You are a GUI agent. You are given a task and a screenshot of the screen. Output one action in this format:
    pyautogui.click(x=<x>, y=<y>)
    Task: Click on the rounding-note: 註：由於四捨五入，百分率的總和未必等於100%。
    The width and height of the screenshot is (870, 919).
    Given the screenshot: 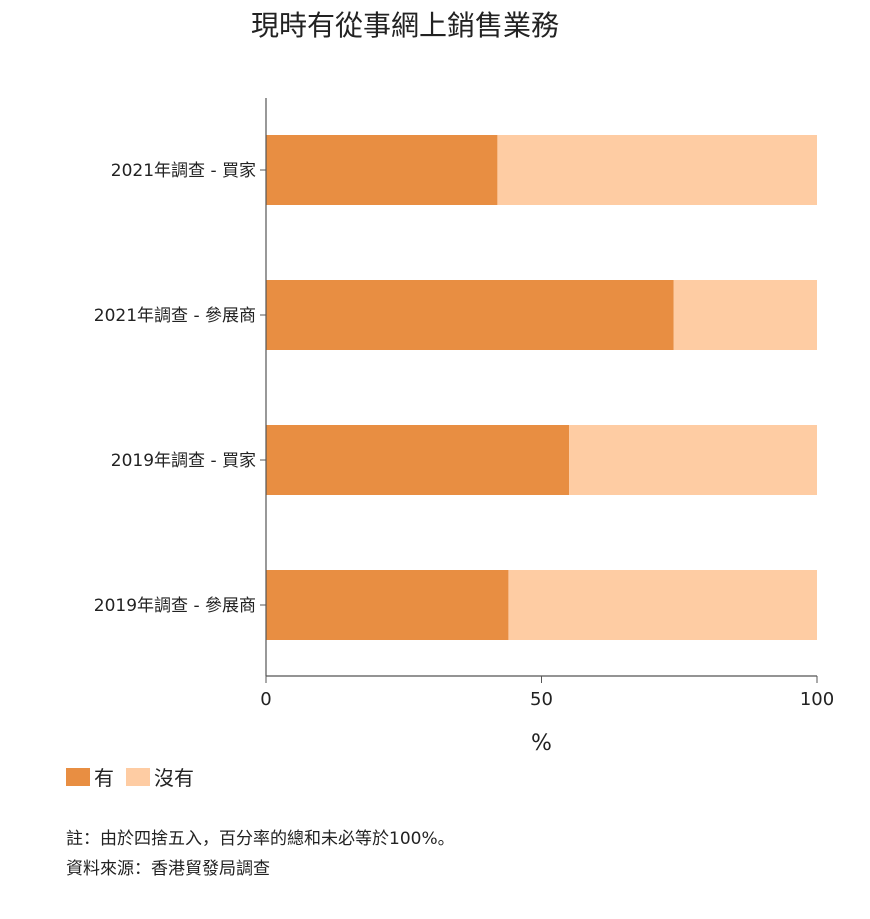 What is the action you would take?
    pyautogui.click(x=260, y=839)
    